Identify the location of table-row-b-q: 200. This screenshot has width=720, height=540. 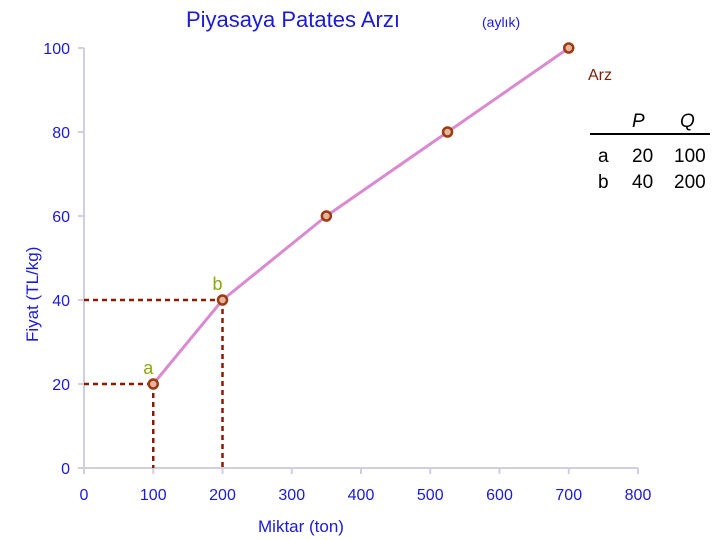
(690, 182).